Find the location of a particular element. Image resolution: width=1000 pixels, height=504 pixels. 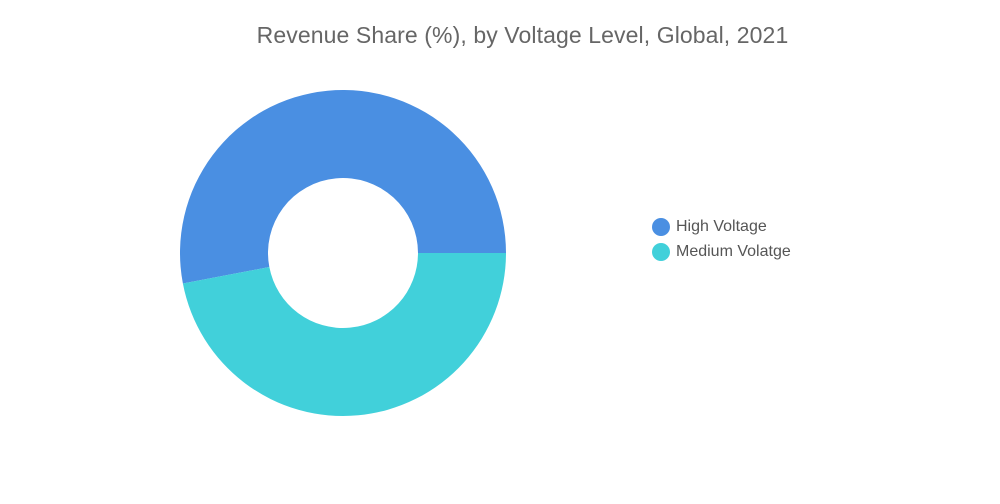

donut-slice-high-voltage is located at coordinates (342, 186).